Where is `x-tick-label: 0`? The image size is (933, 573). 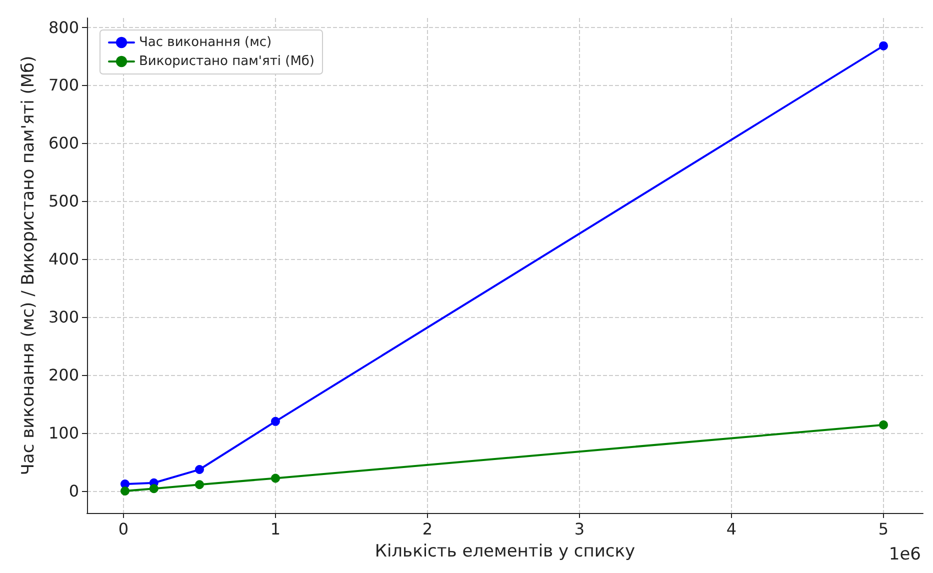
x-tick-label: 0 is located at coordinates (123, 529).